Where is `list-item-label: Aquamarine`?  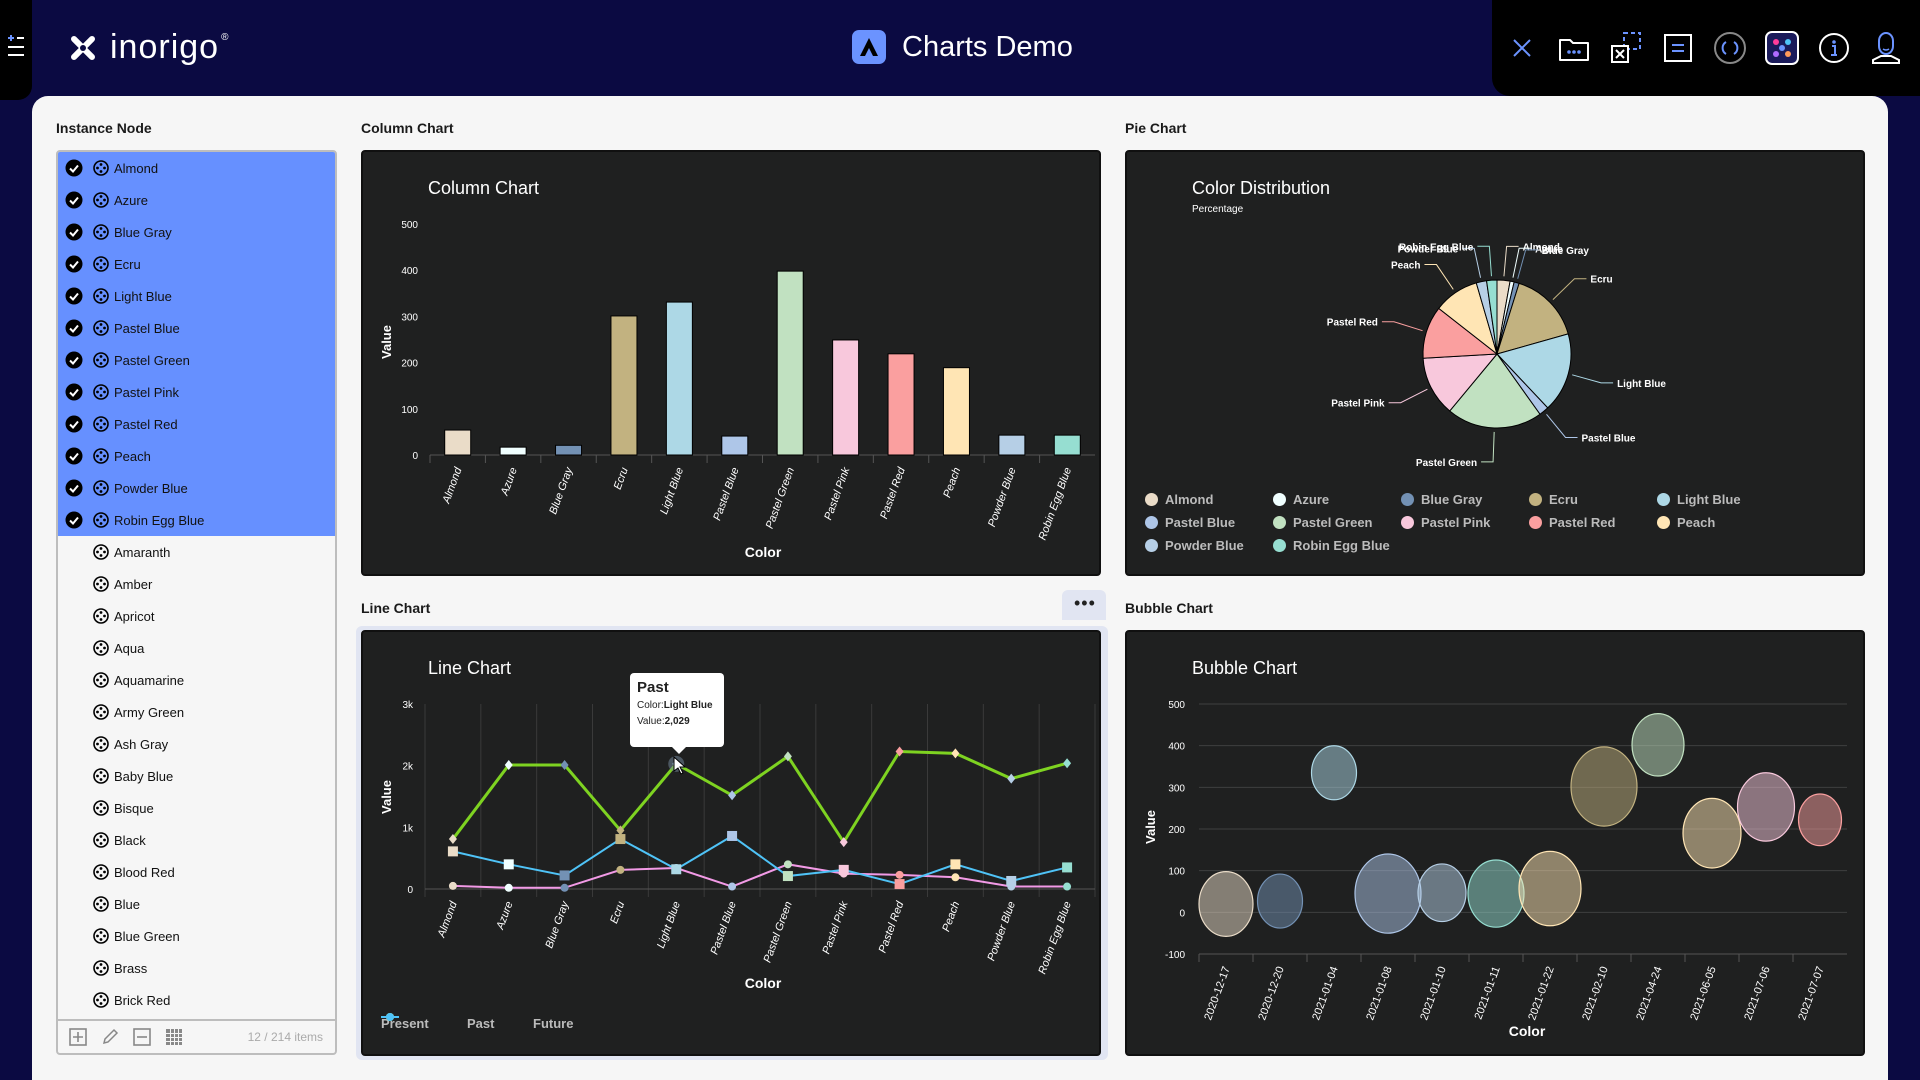 list-item-label: Aquamarine is located at coordinates (149, 680).